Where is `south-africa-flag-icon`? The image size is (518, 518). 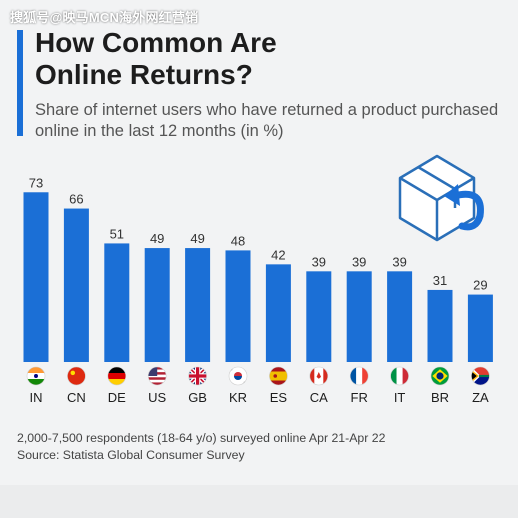 south-africa-flag-icon is located at coordinates (480, 376).